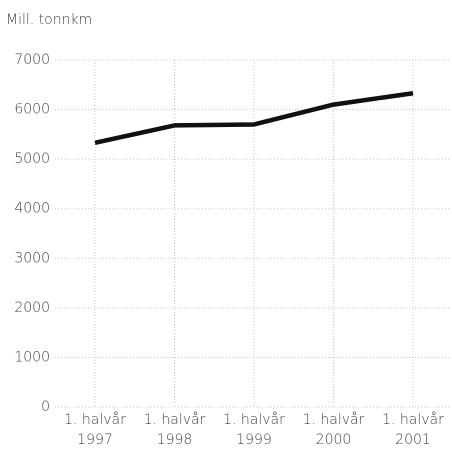 This screenshot has width=452, height=453. I want to click on y-tick-label: 7000, so click(32, 60).